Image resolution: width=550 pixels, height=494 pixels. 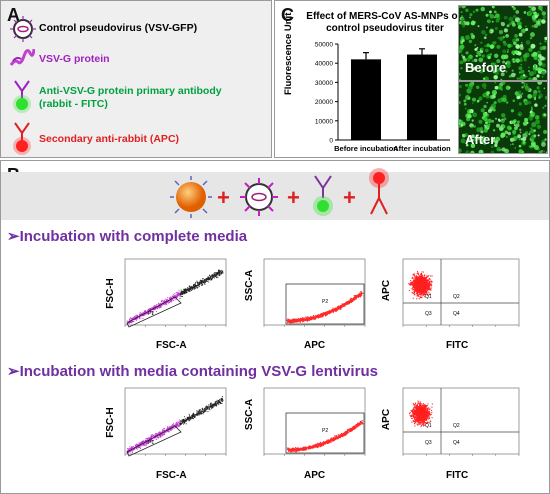 I want to click on ssc-ylabel-row2: SSC-A, so click(x=250, y=414).